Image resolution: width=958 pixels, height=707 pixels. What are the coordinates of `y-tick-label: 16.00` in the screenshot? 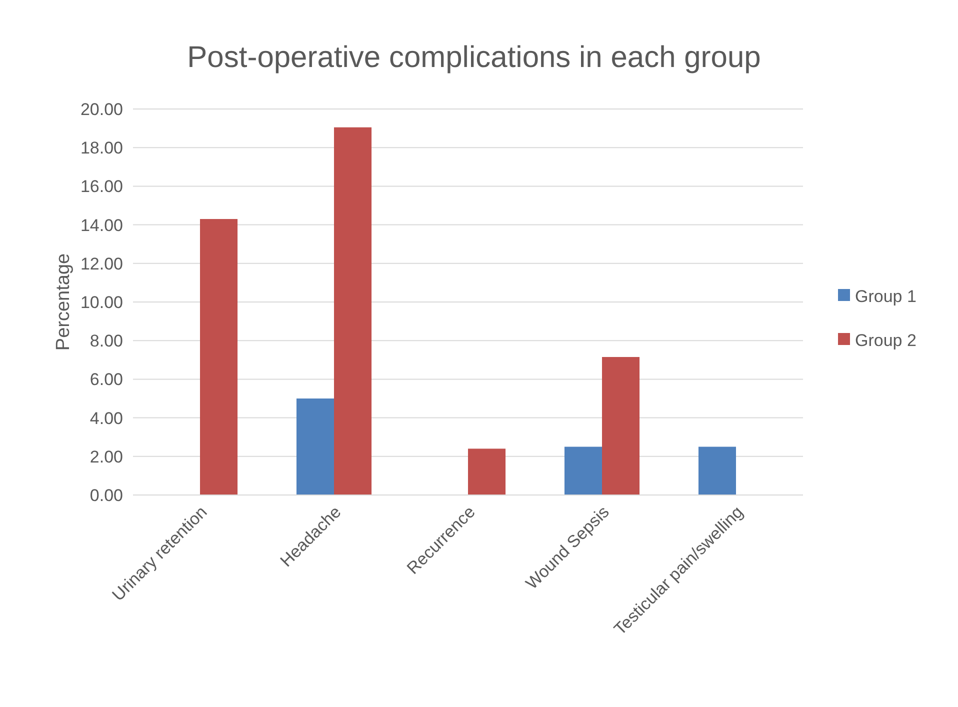 It's located at (101, 186).